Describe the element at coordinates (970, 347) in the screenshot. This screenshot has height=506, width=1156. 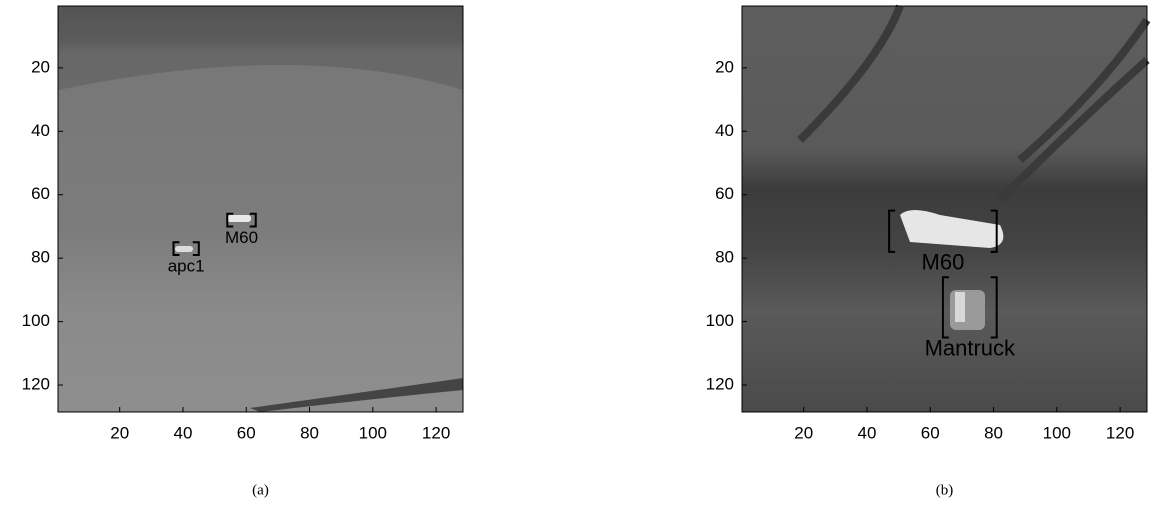
I see `annotation-label: Mantruck` at that location.